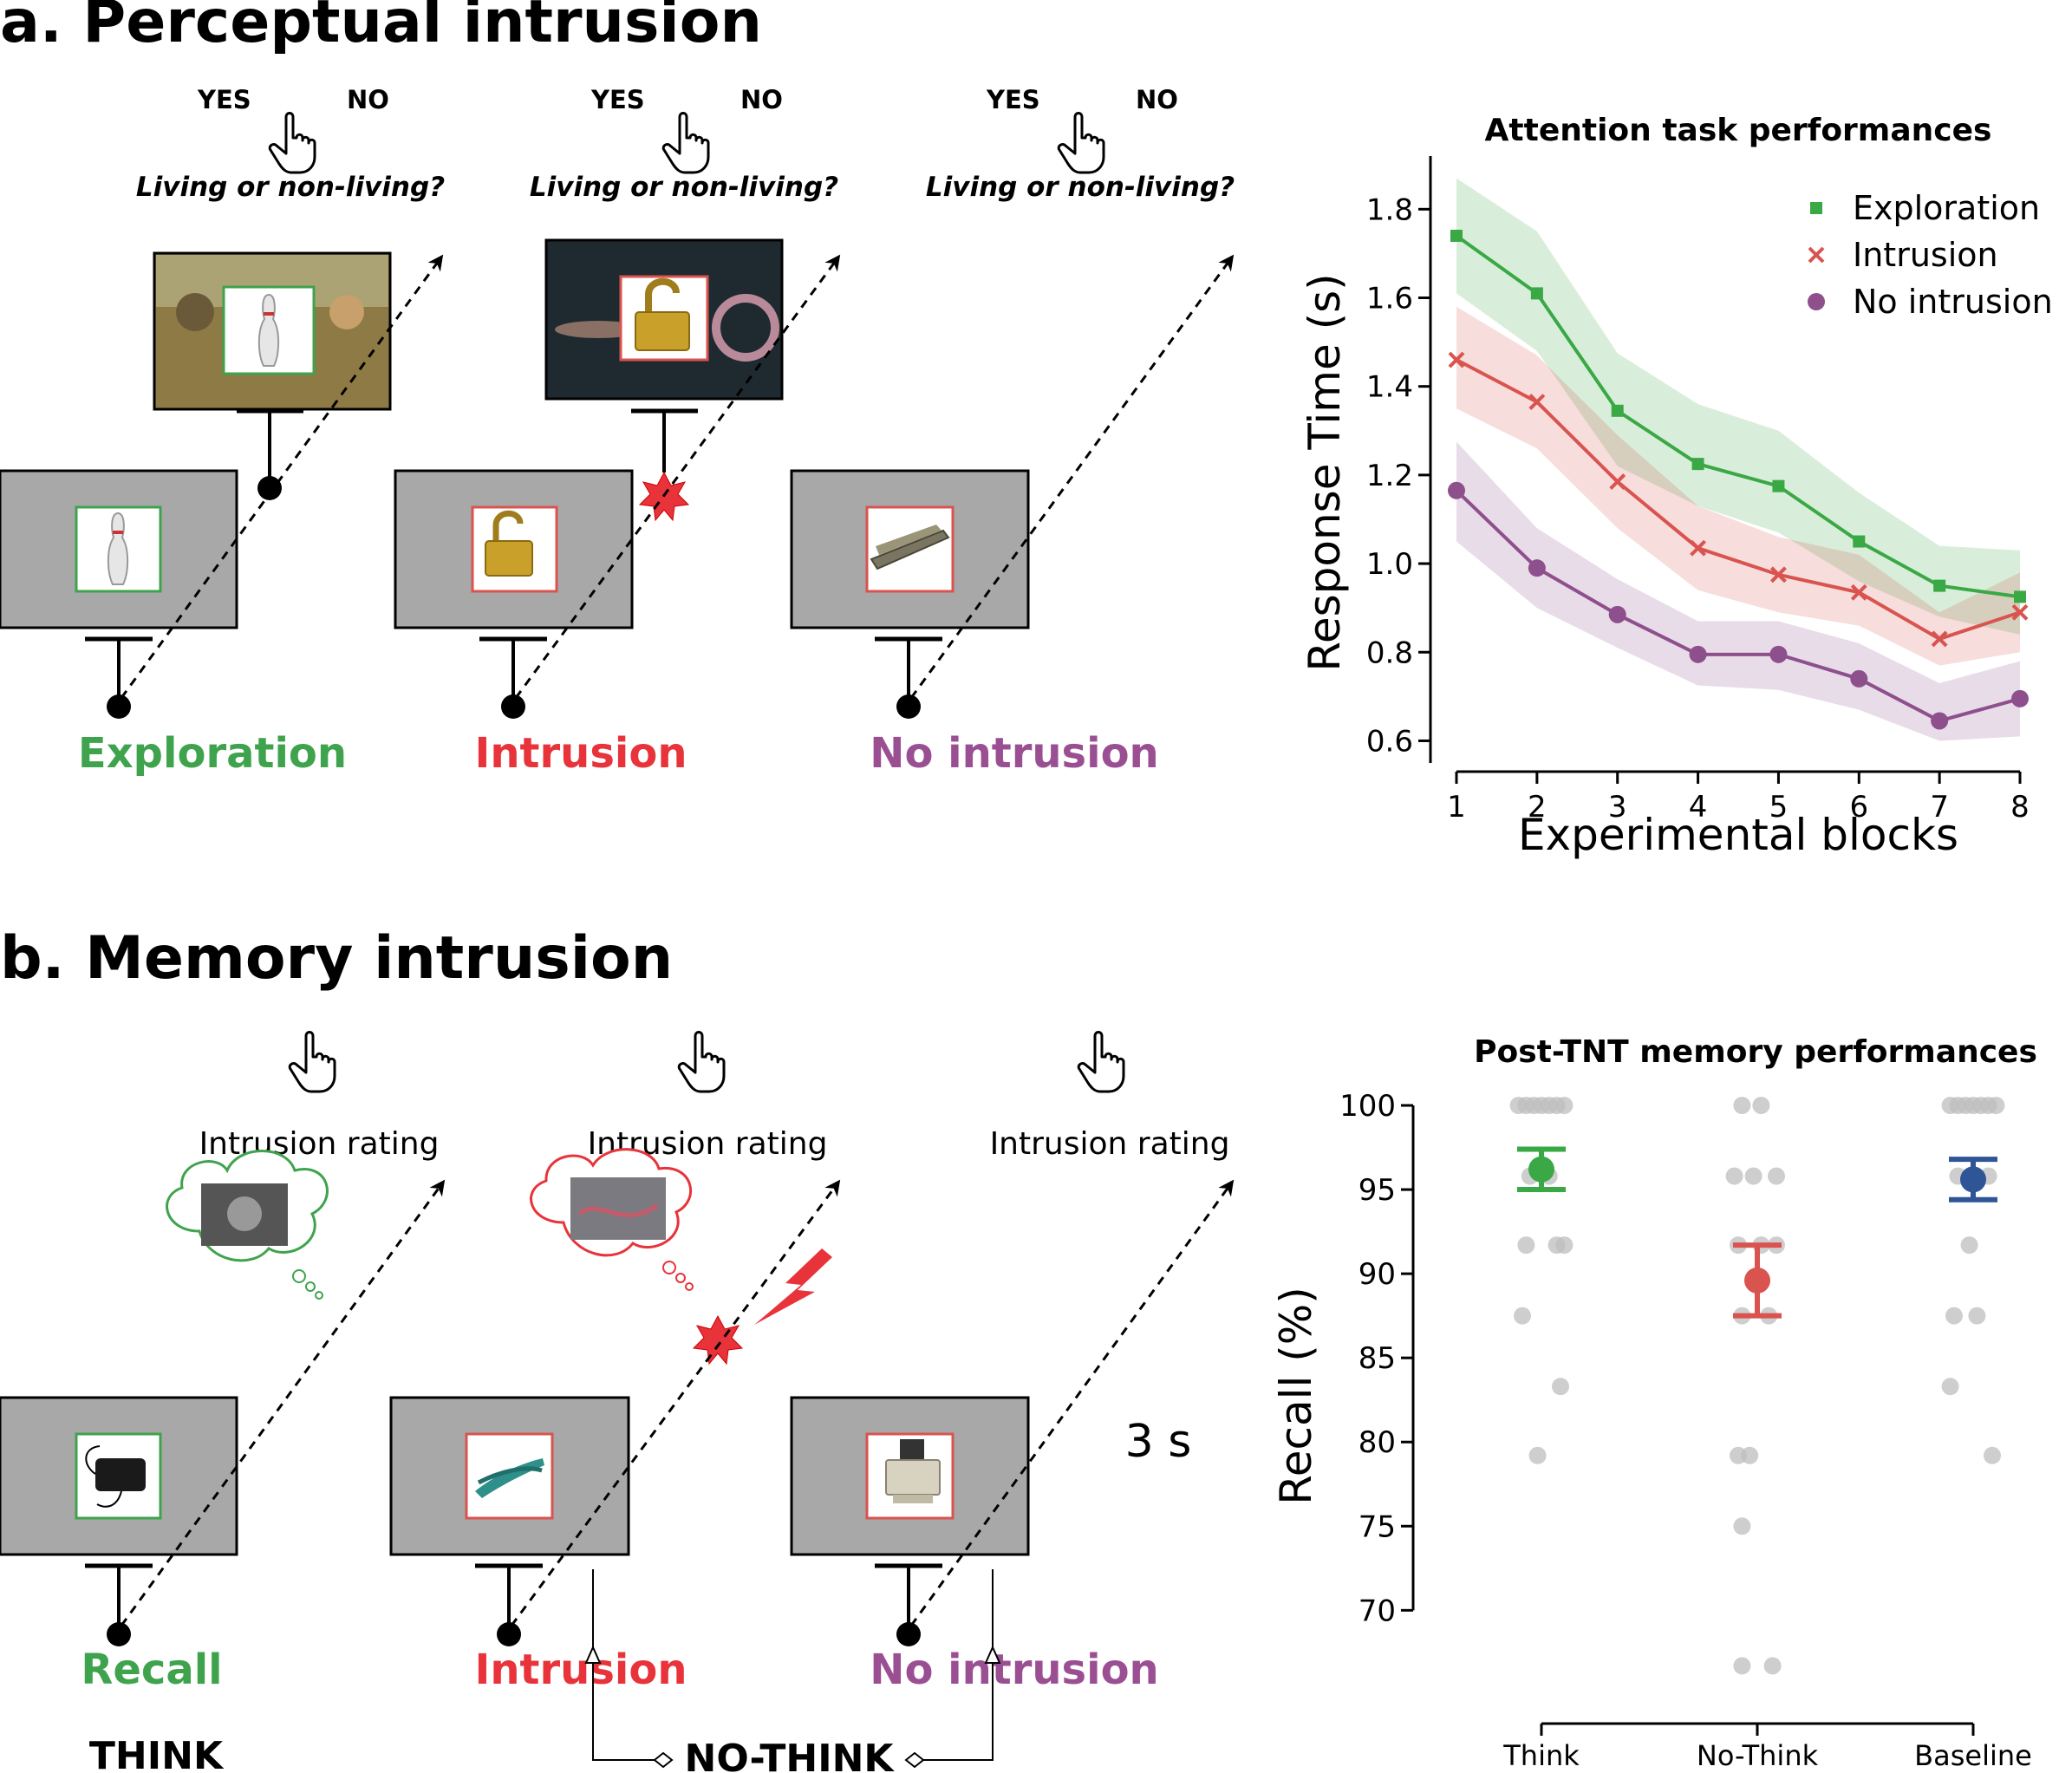 Image resolution: width=2072 pixels, height=1773 pixels. I want to click on legend-label: Intrusion, so click(1925, 255).